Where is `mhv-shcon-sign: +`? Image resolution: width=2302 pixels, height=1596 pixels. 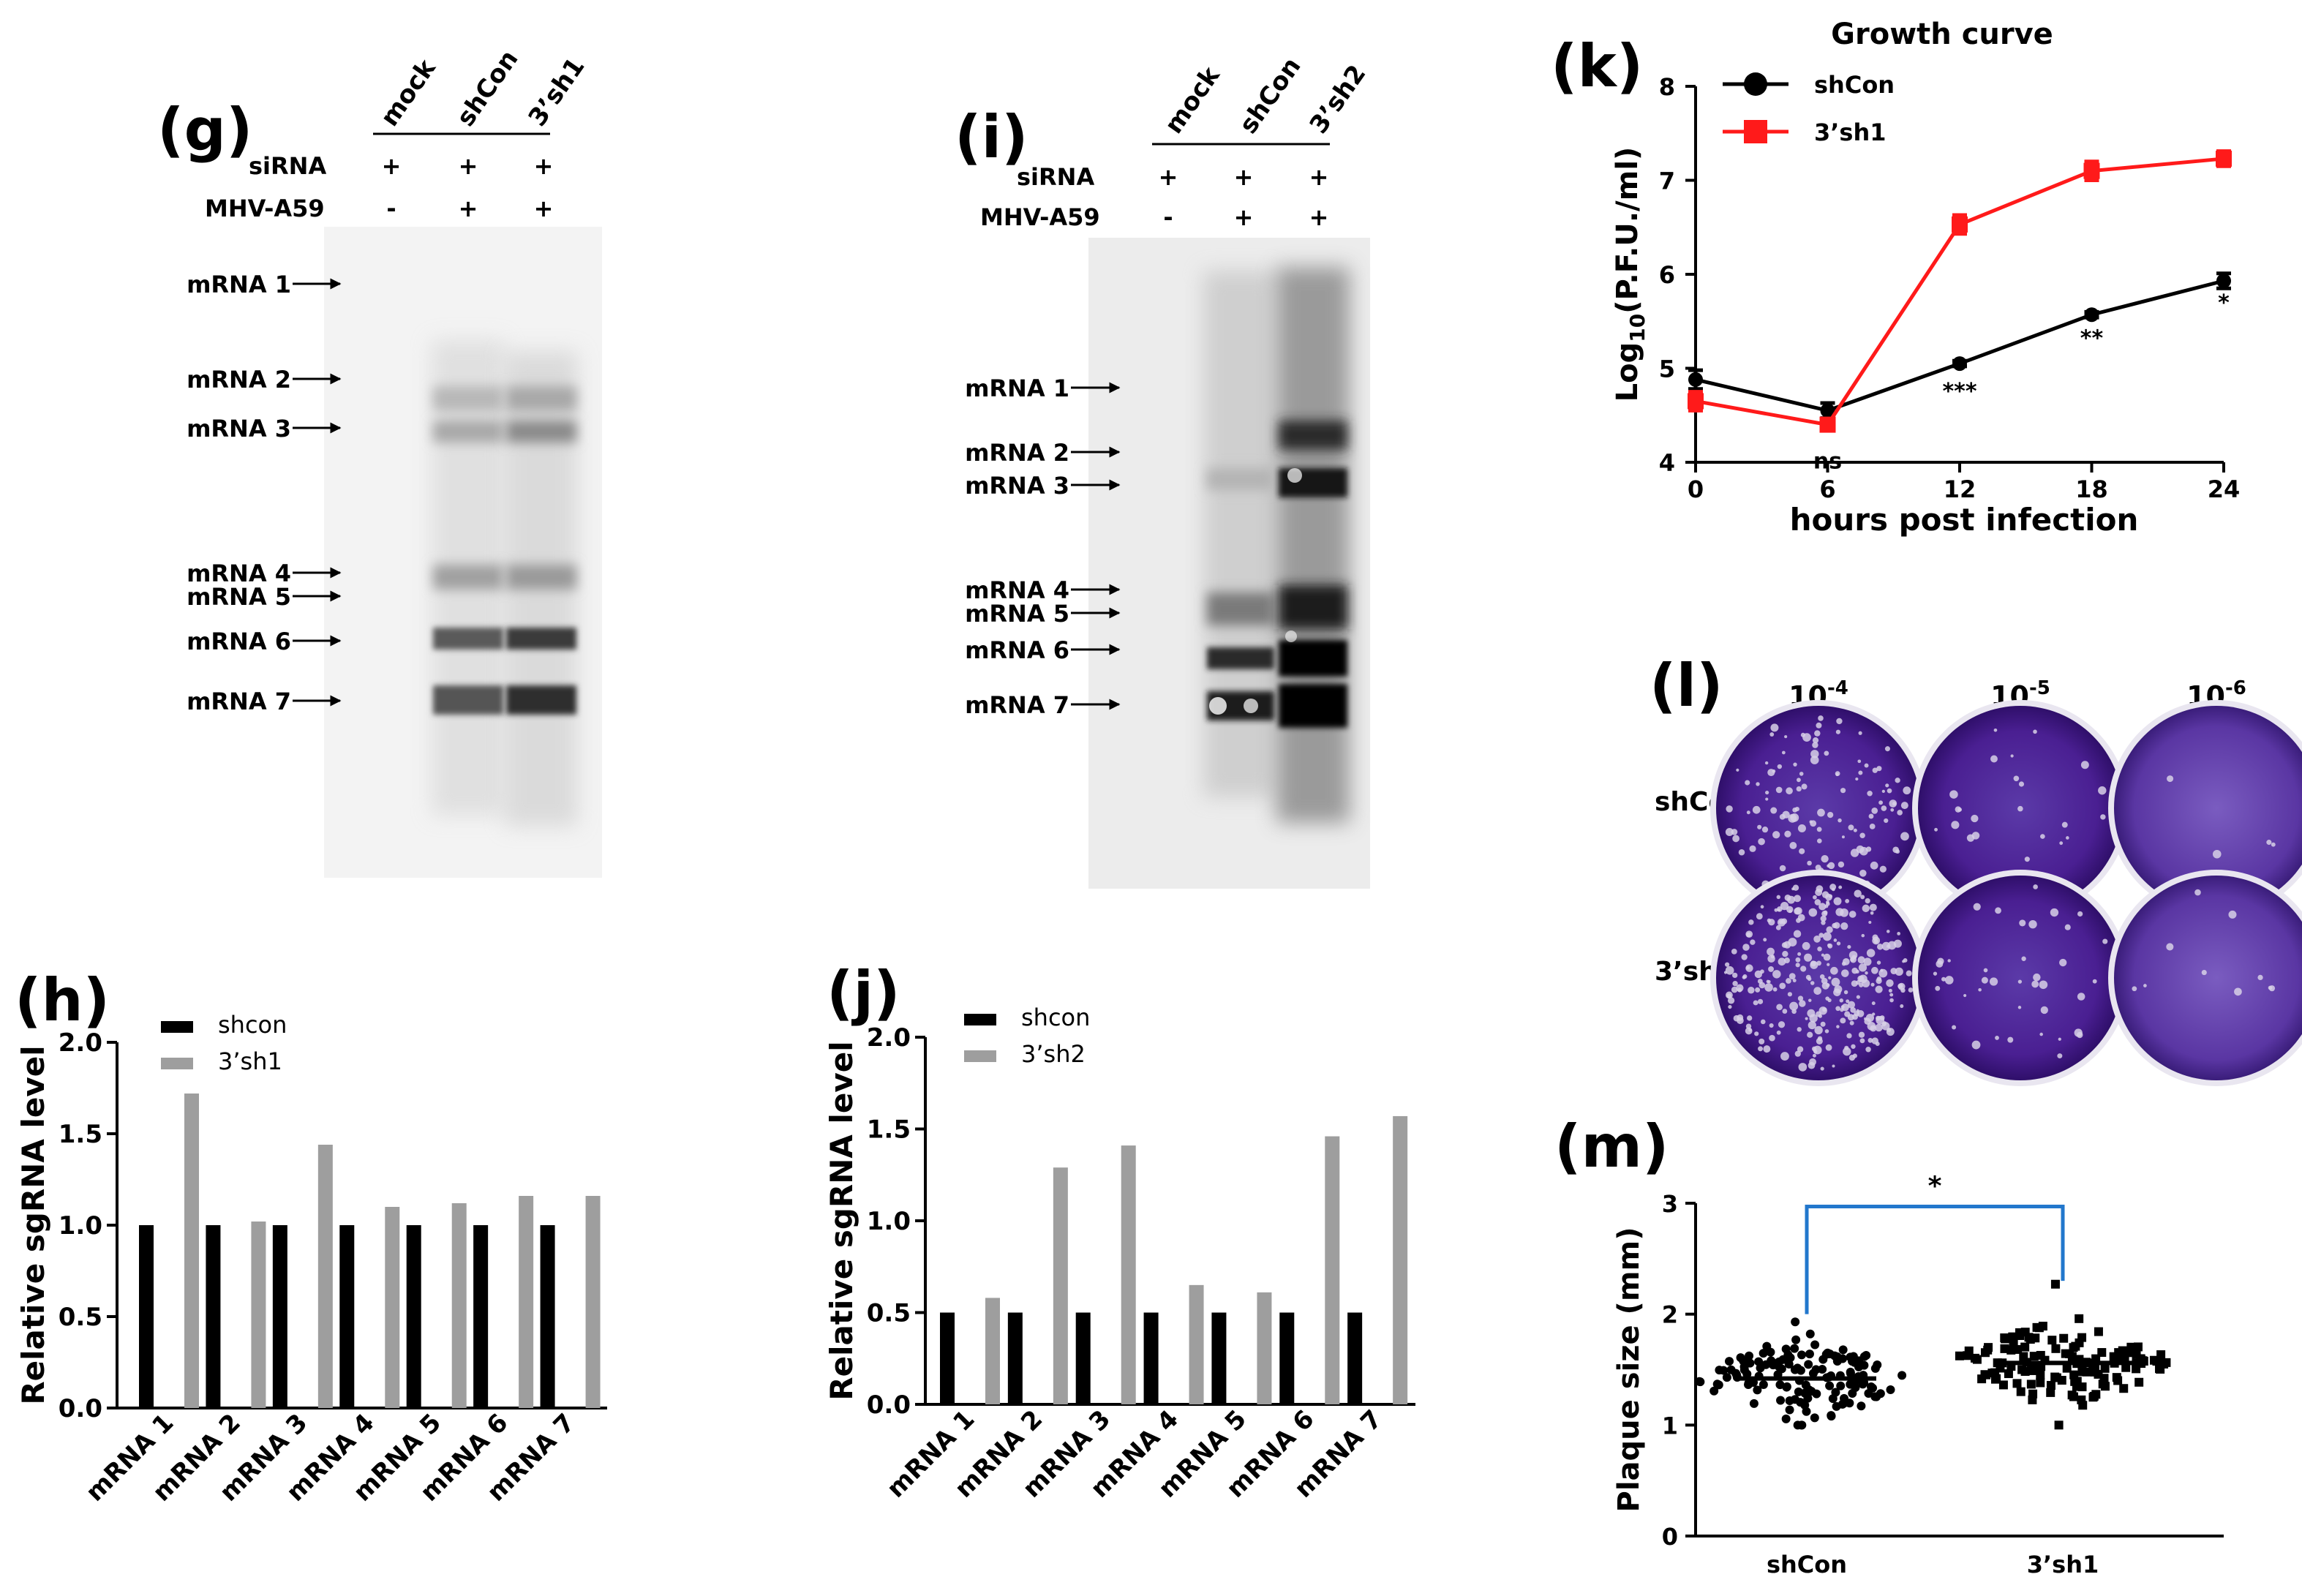 mhv-shcon-sign: + is located at coordinates (468, 208).